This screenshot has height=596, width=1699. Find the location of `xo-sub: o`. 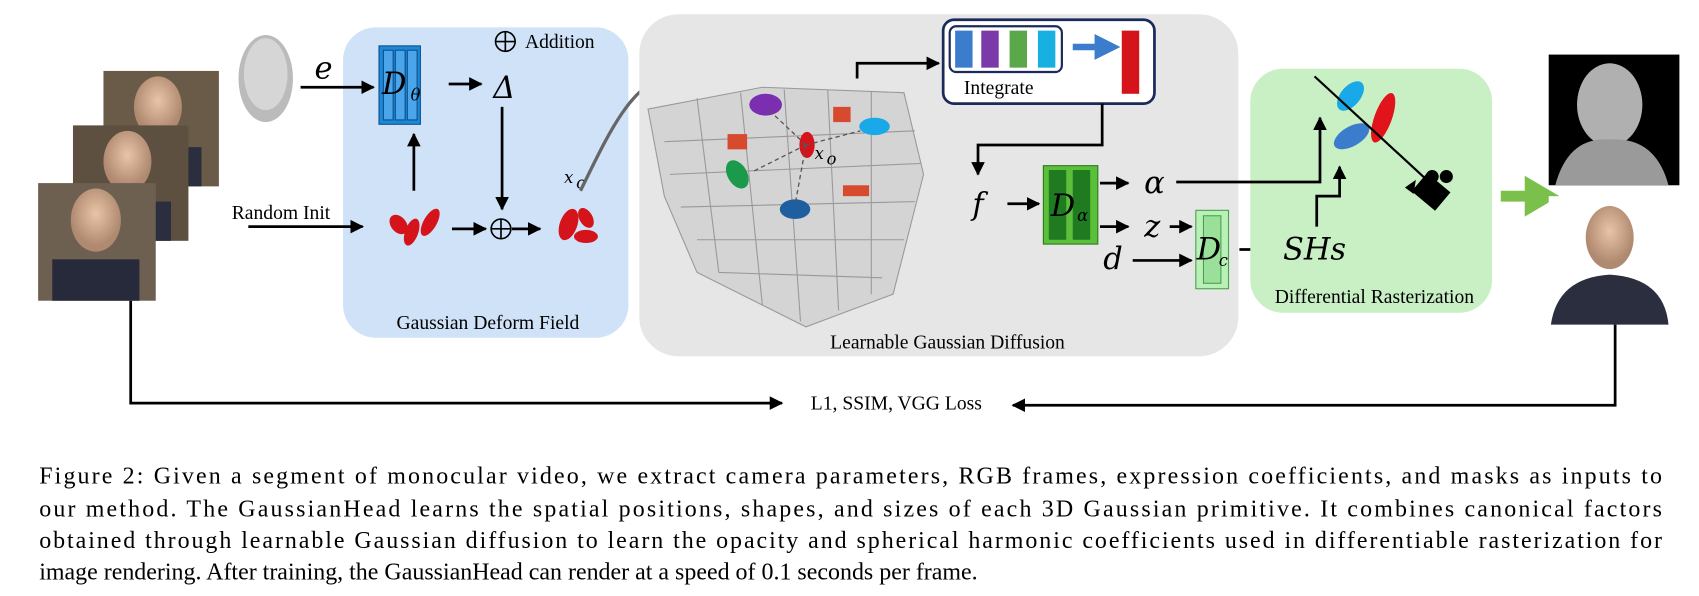

xo-sub: o is located at coordinates (581, 183).